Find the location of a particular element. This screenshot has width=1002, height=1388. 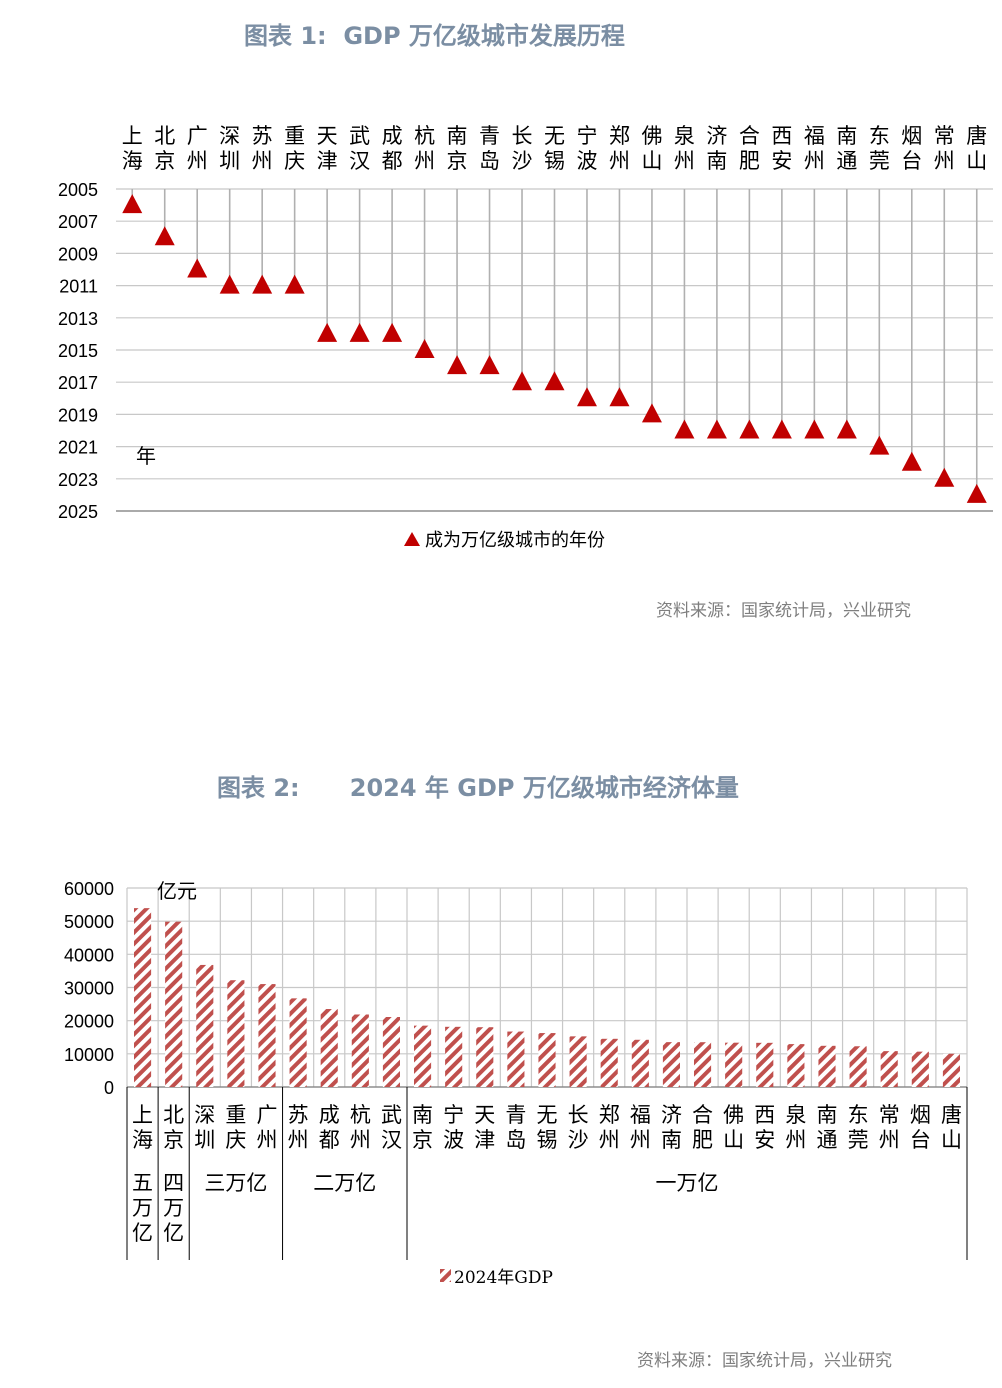

chart2-category-label: 济 is located at coordinates (671, 1115).